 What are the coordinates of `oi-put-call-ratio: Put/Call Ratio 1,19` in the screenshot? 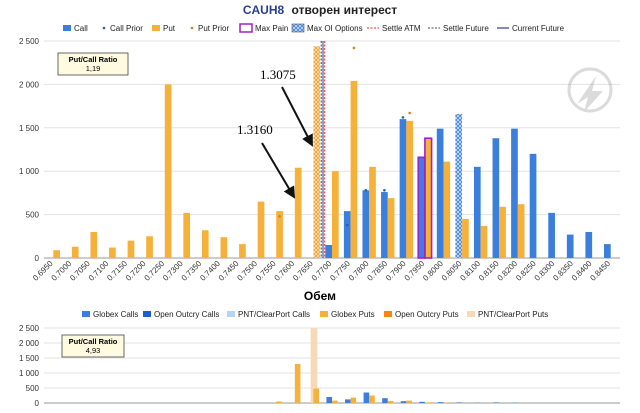 It's located at (93, 64).